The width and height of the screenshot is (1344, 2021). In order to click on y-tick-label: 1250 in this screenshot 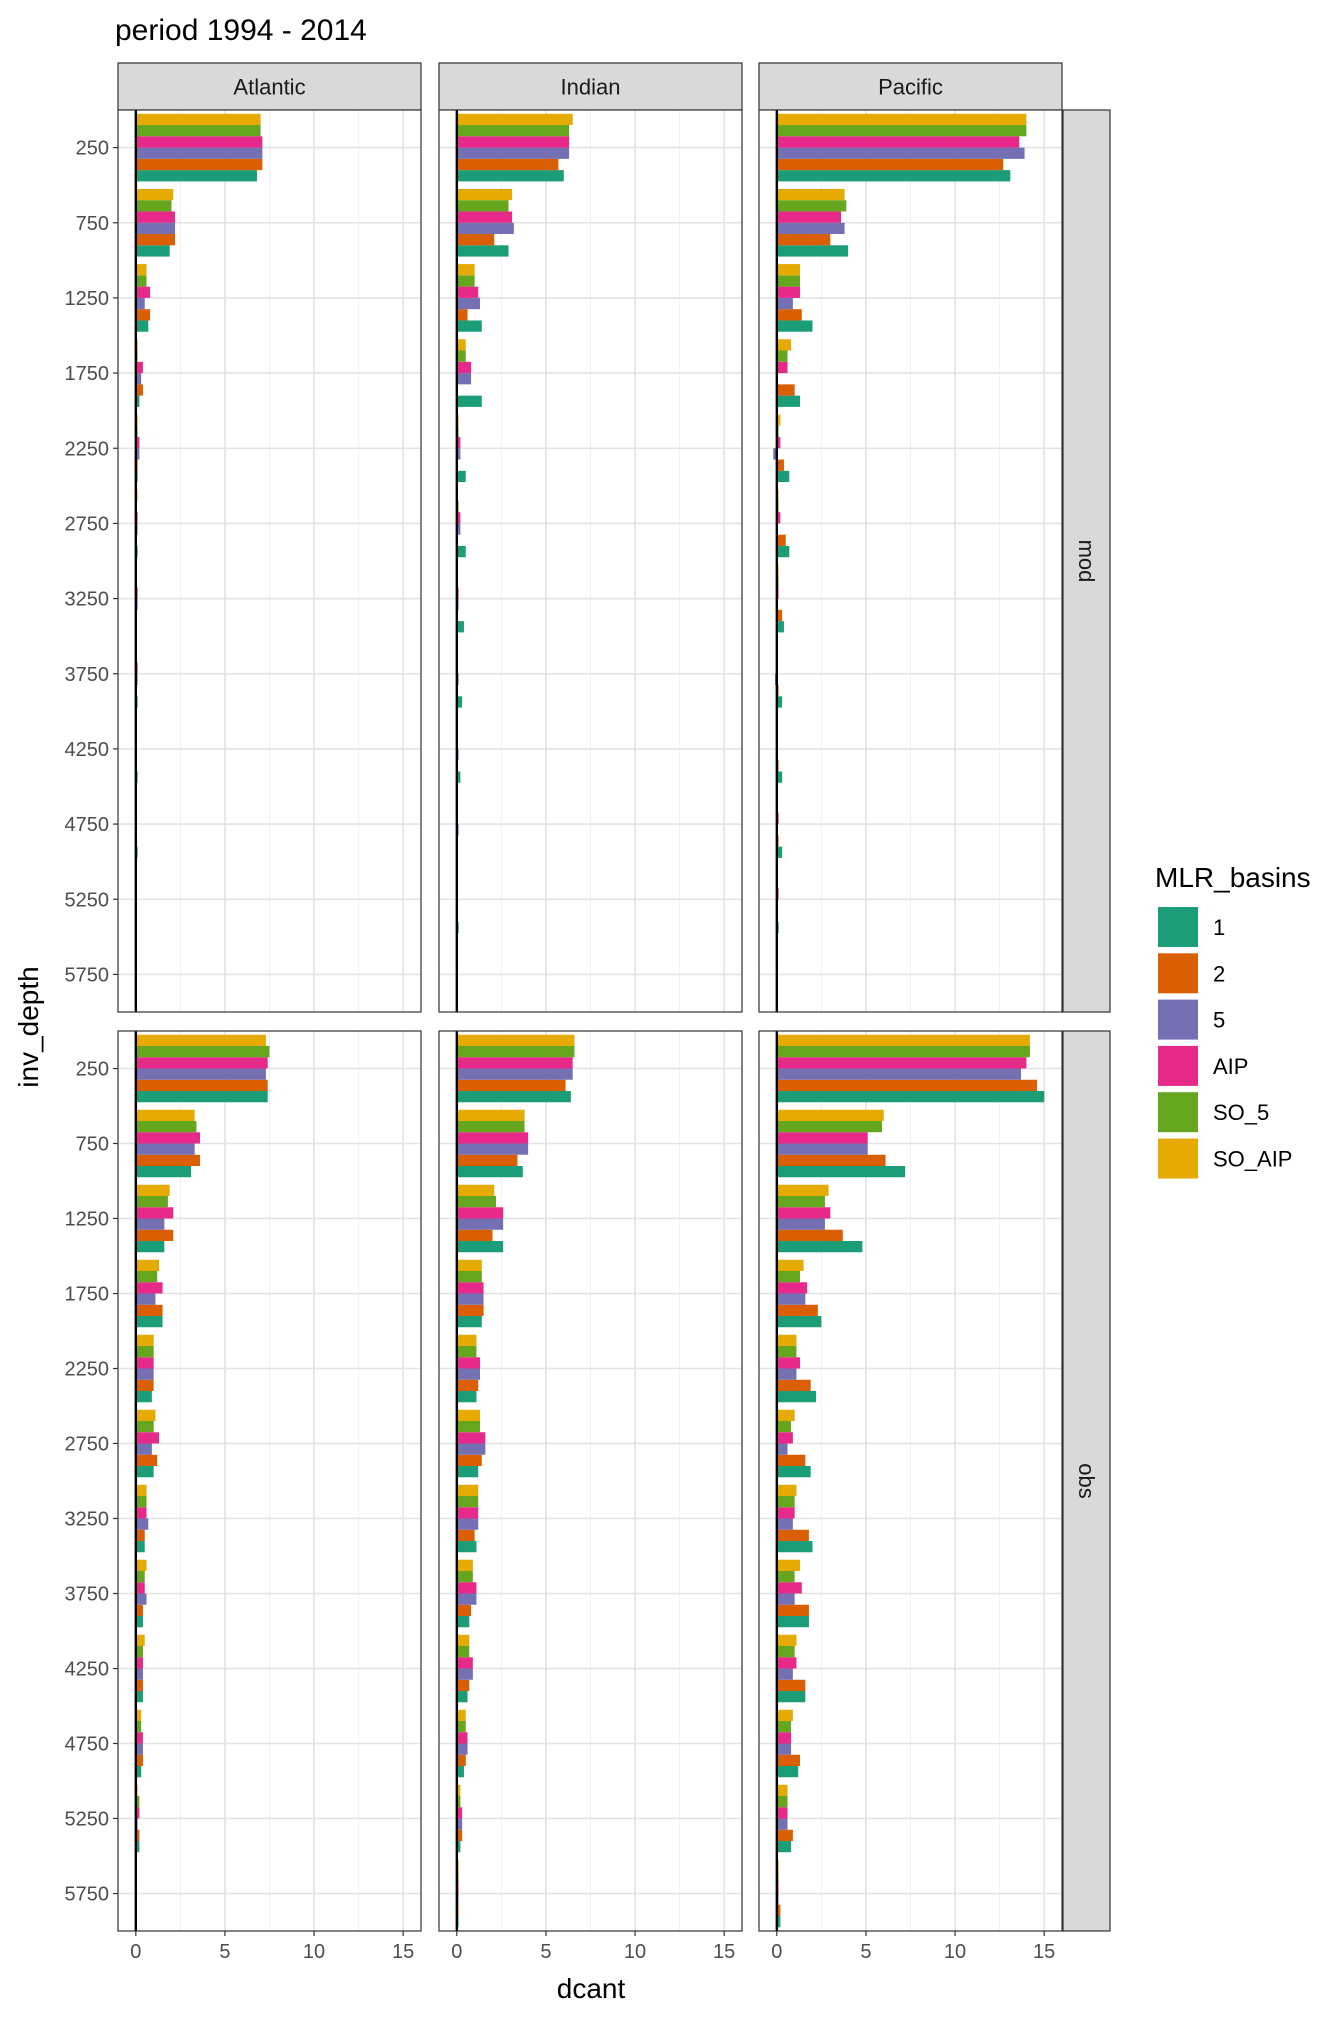, I will do `click(87, 299)`.